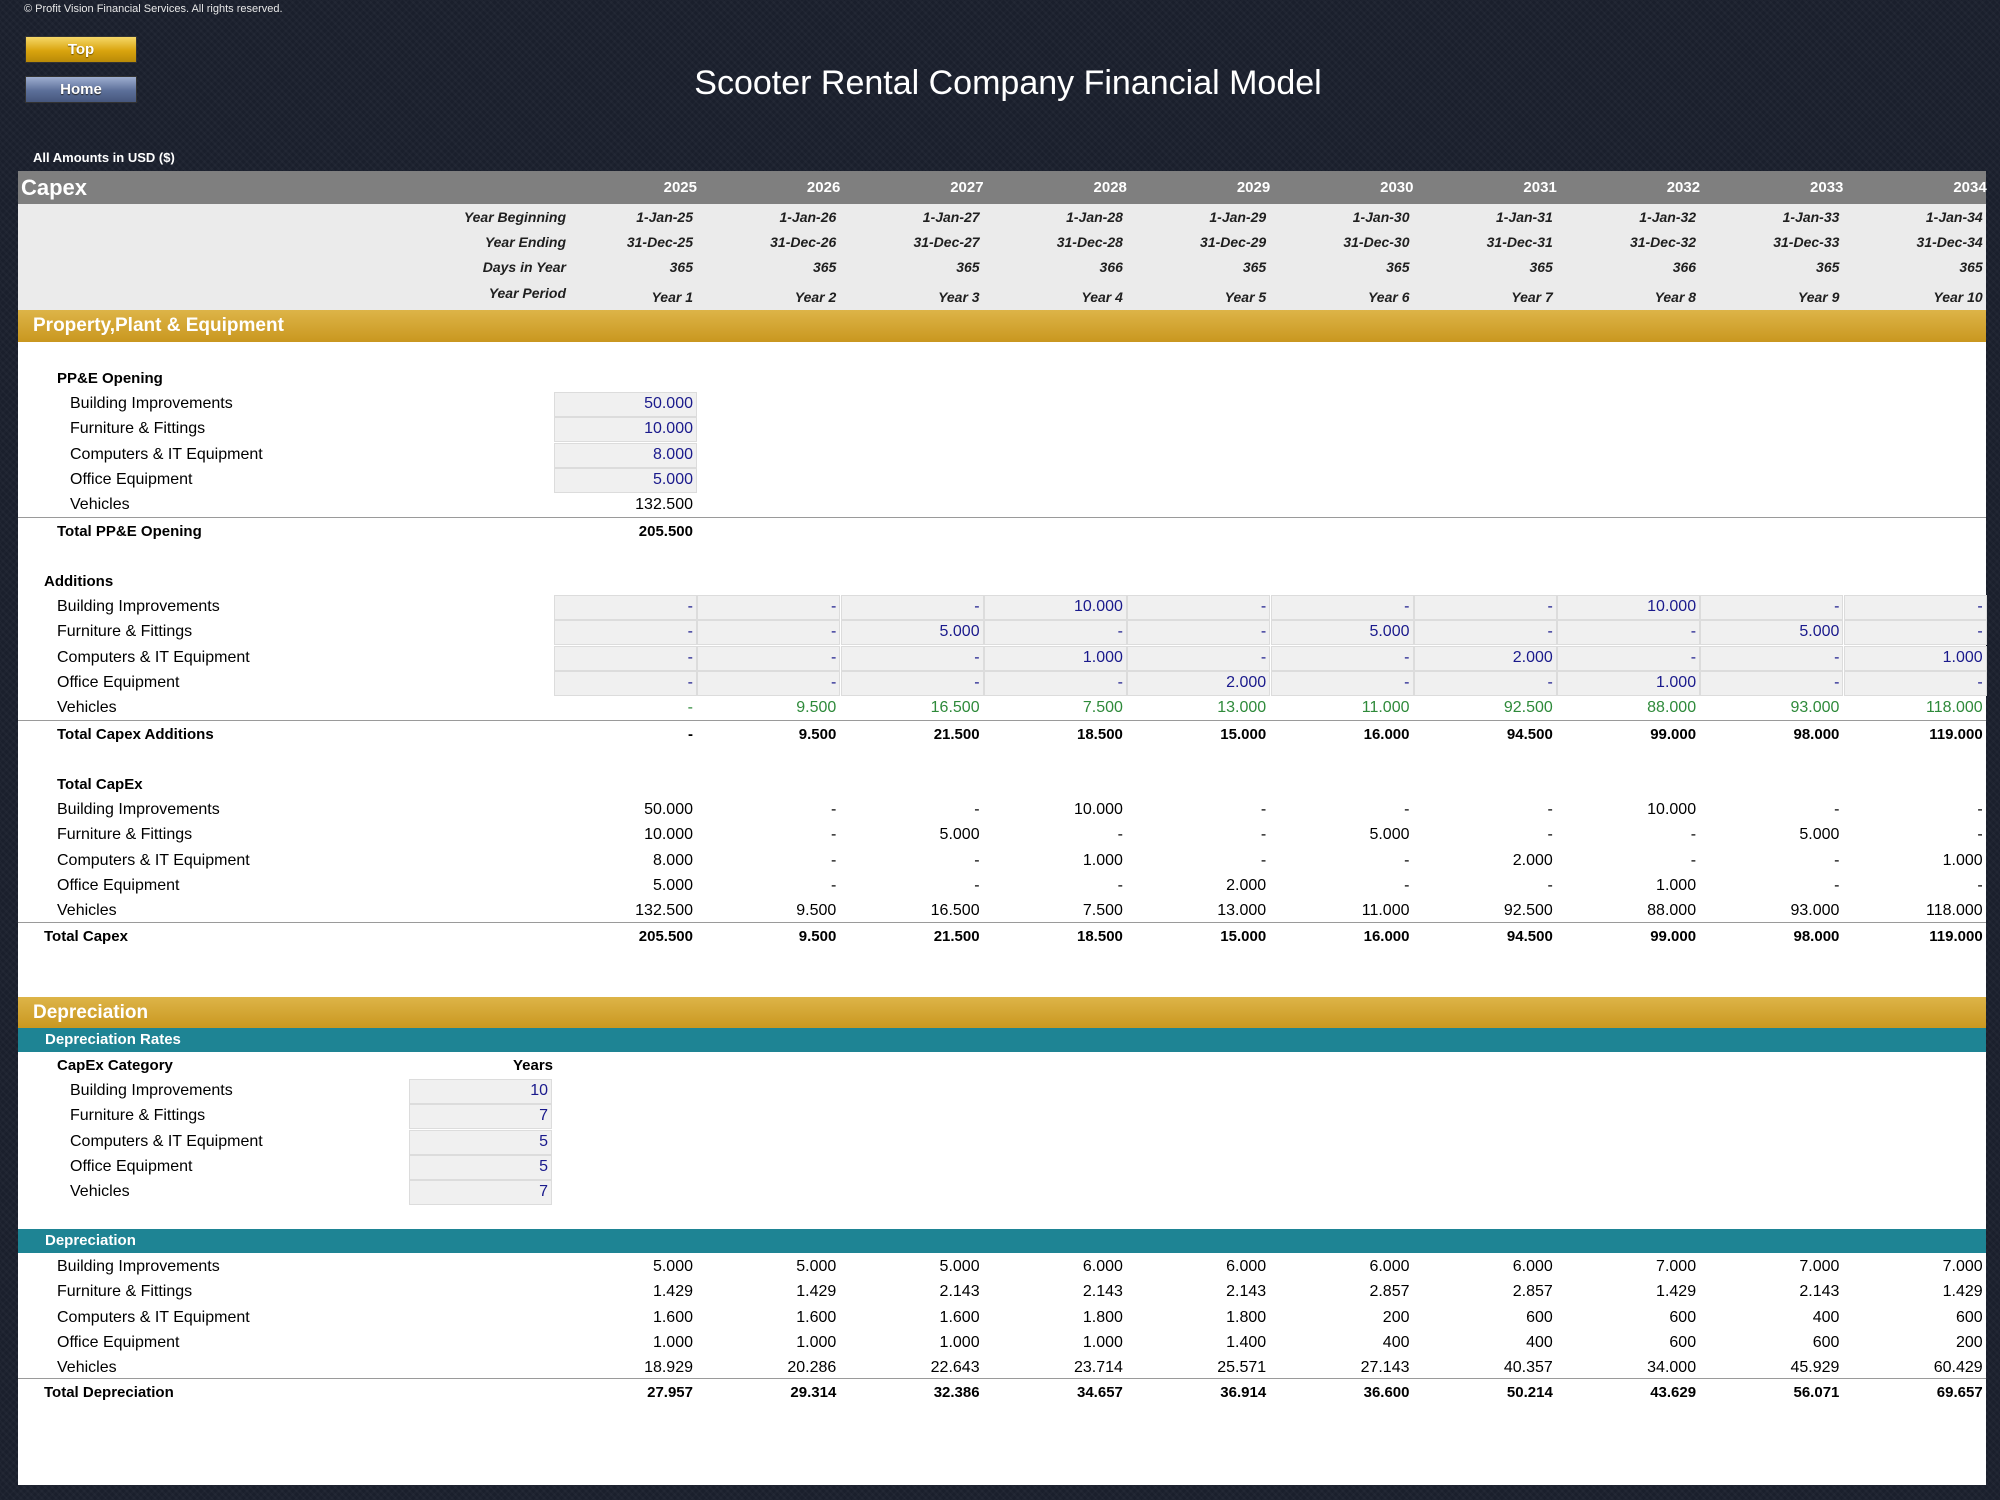  What do you see at coordinates (672, 479) in the screenshot?
I see `ppe-opening-value: 5.000` at bounding box center [672, 479].